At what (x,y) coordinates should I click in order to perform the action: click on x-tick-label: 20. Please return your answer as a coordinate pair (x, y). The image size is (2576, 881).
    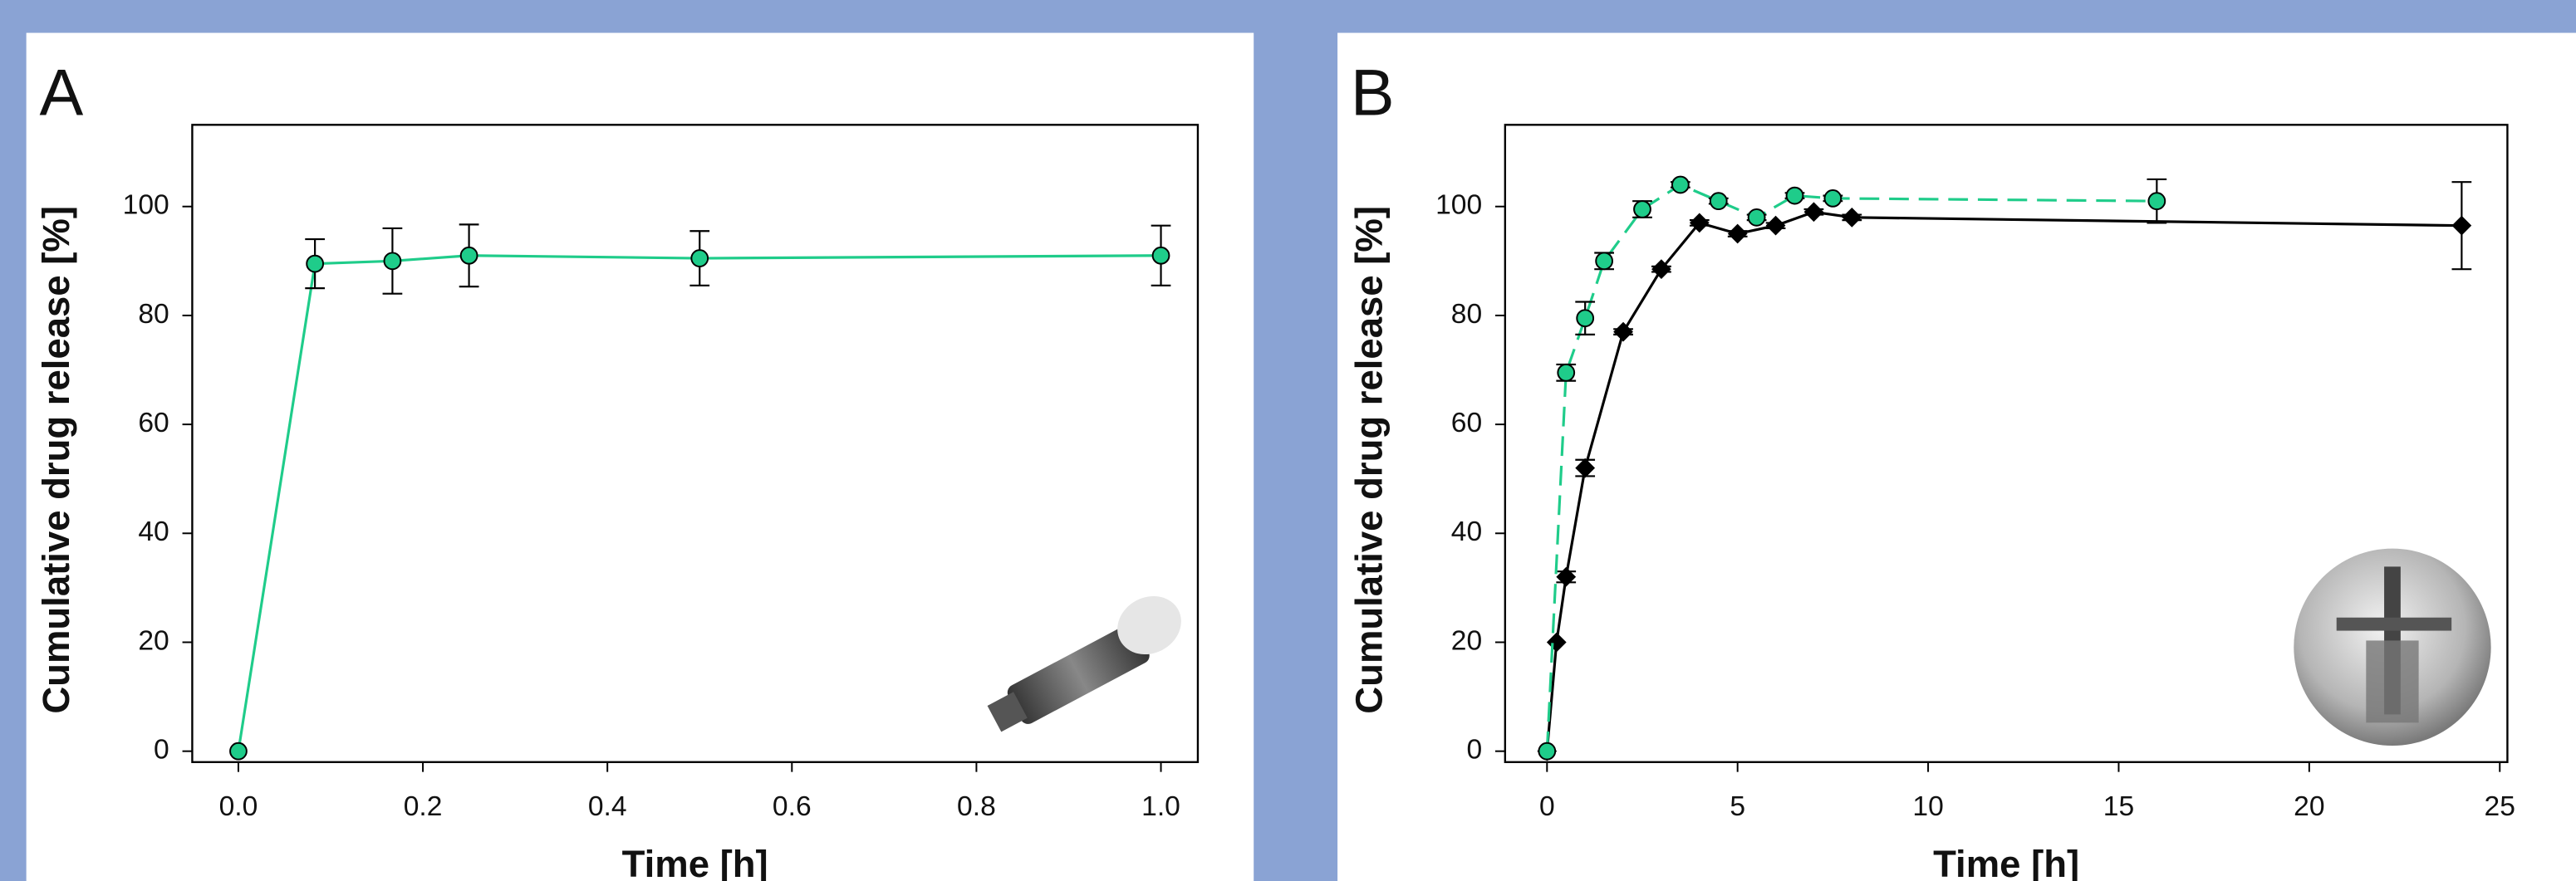
    Looking at the image, I should click on (2309, 806).